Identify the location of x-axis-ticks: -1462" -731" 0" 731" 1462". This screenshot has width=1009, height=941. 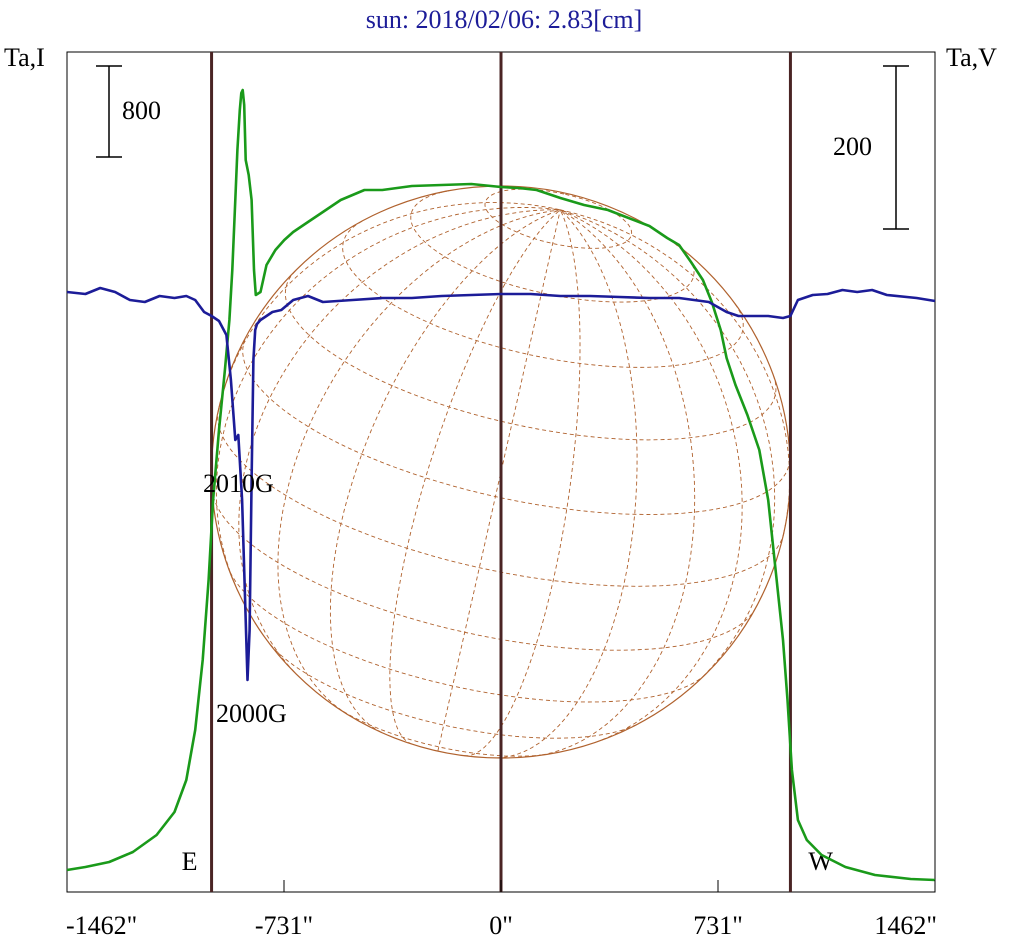
(501, 910).